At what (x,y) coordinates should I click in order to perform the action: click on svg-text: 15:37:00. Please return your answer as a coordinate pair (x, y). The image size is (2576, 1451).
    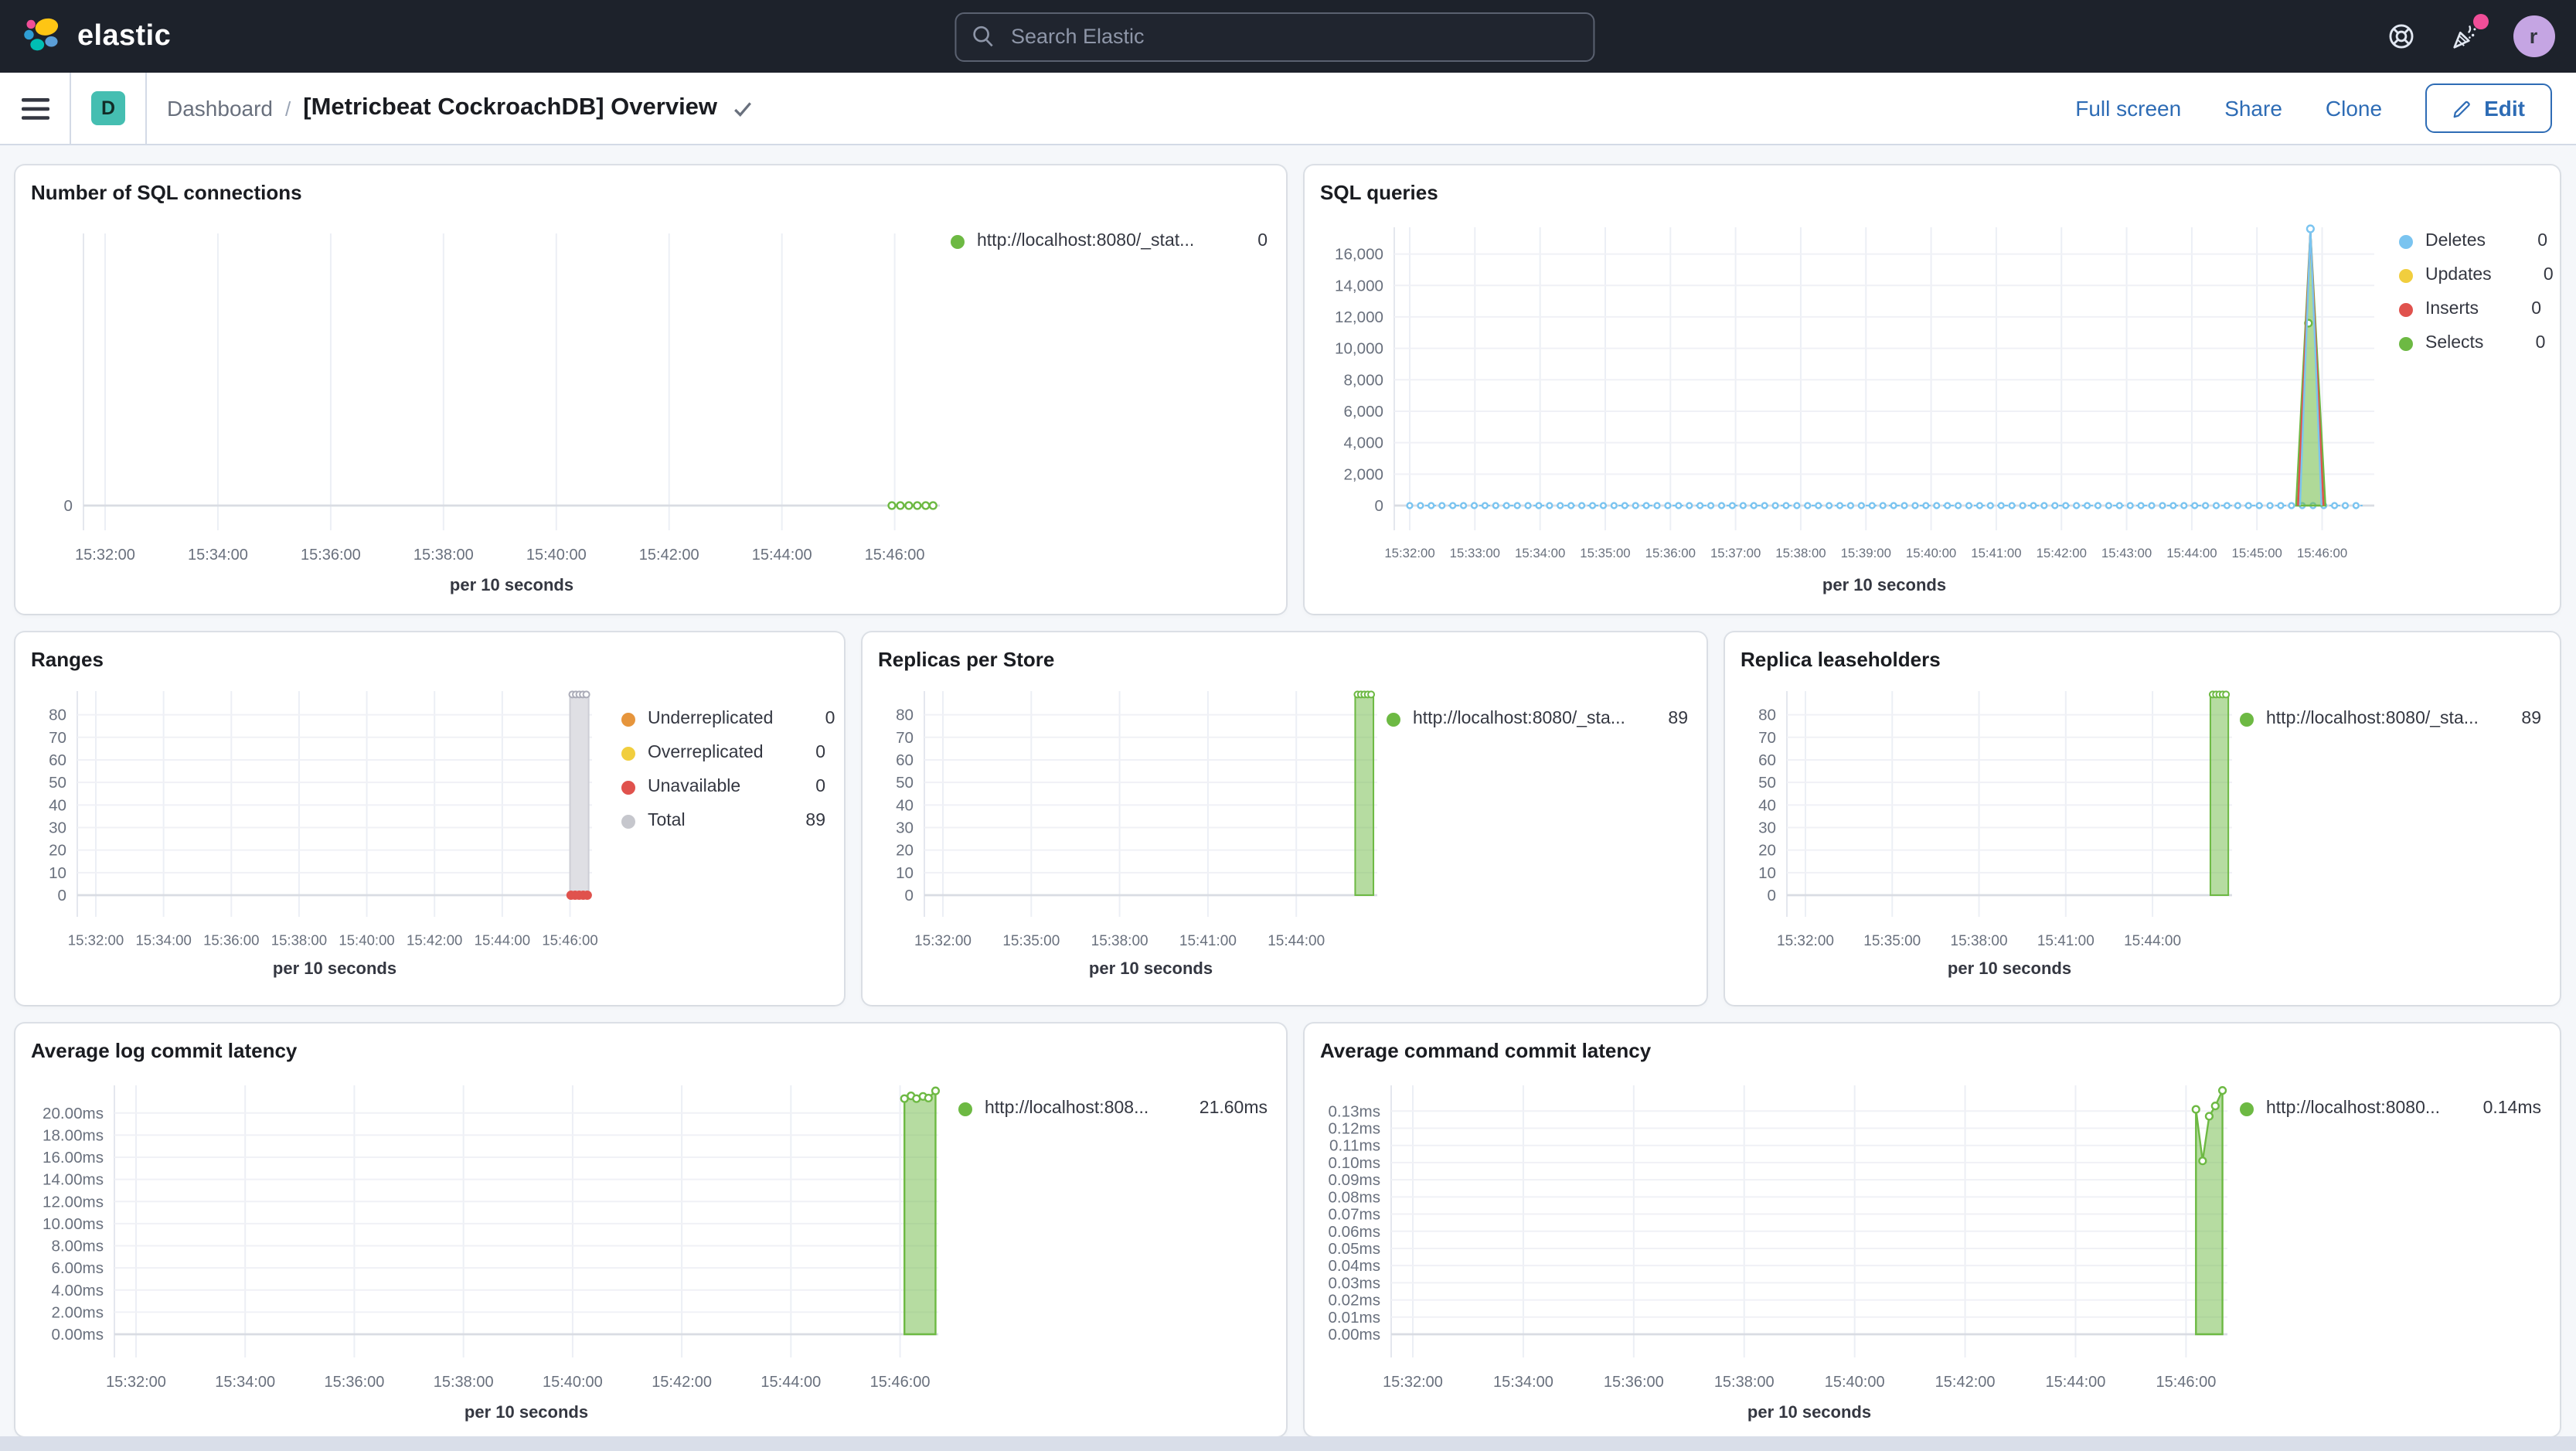
    Looking at the image, I should click on (1736, 553).